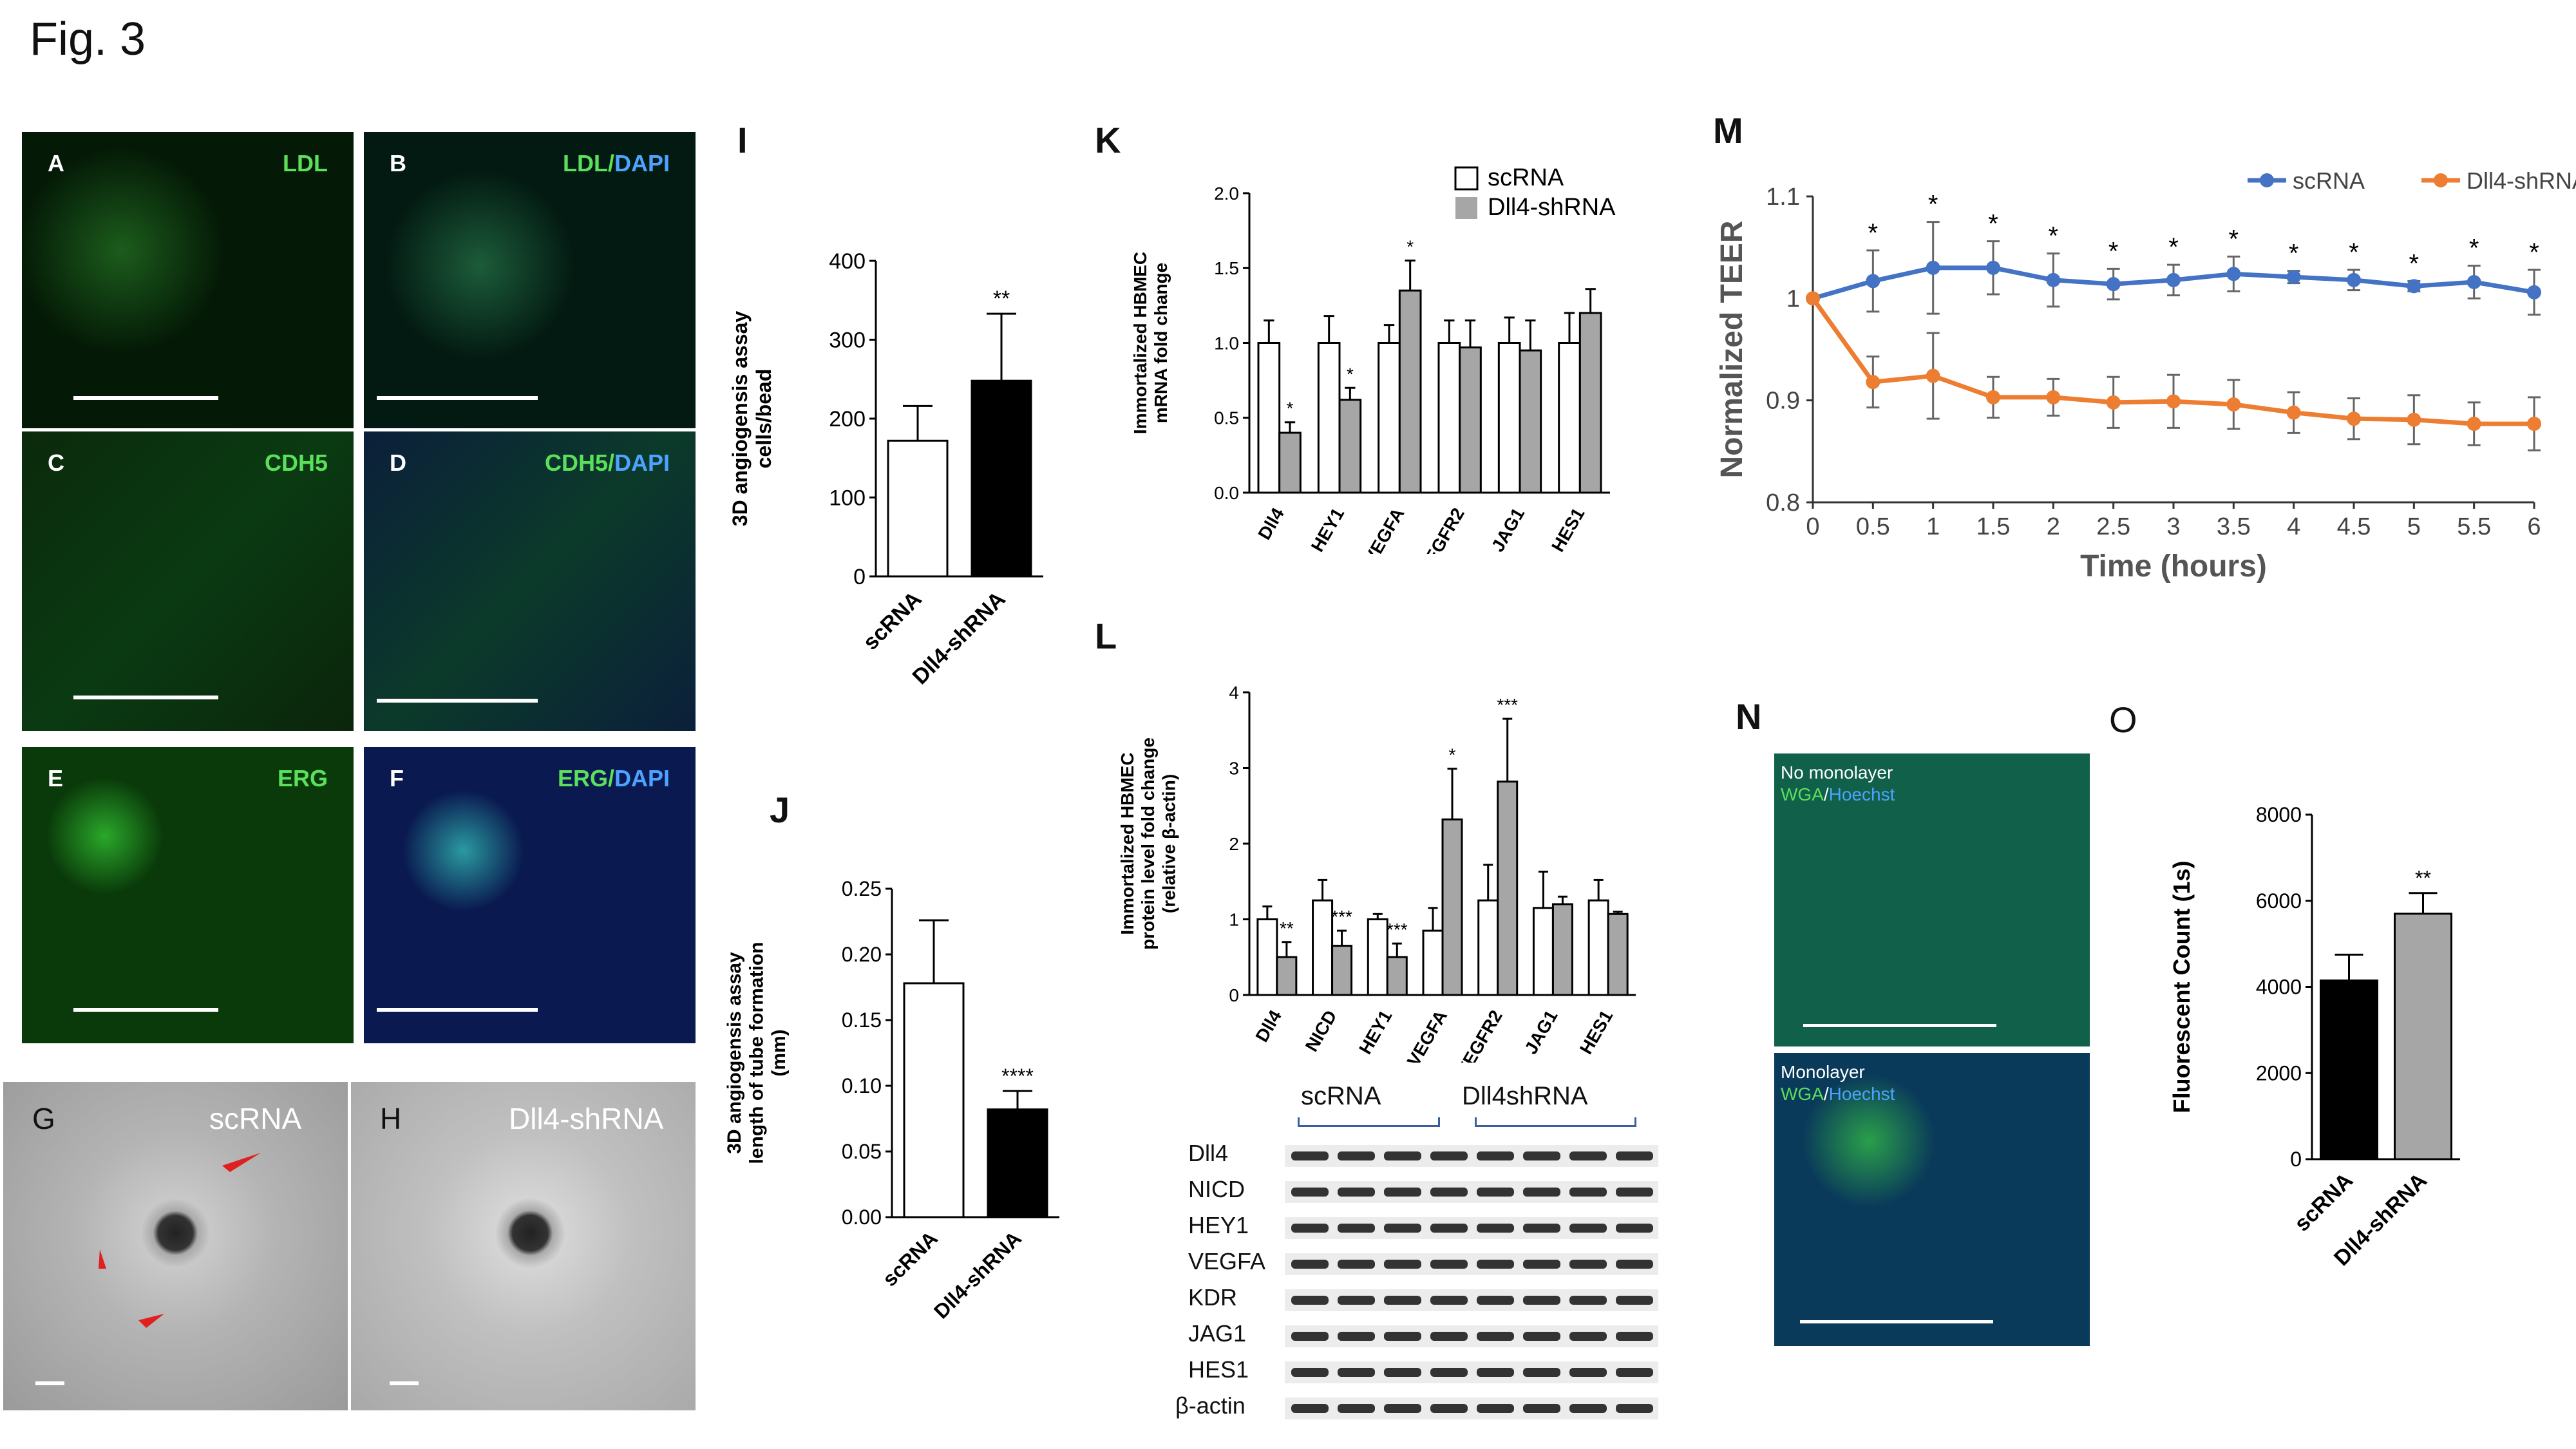 The width and height of the screenshot is (2576, 1449). Describe the element at coordinates (188, 581) in the screenshot. I see `micrograph-c: C CDH5` at that location.